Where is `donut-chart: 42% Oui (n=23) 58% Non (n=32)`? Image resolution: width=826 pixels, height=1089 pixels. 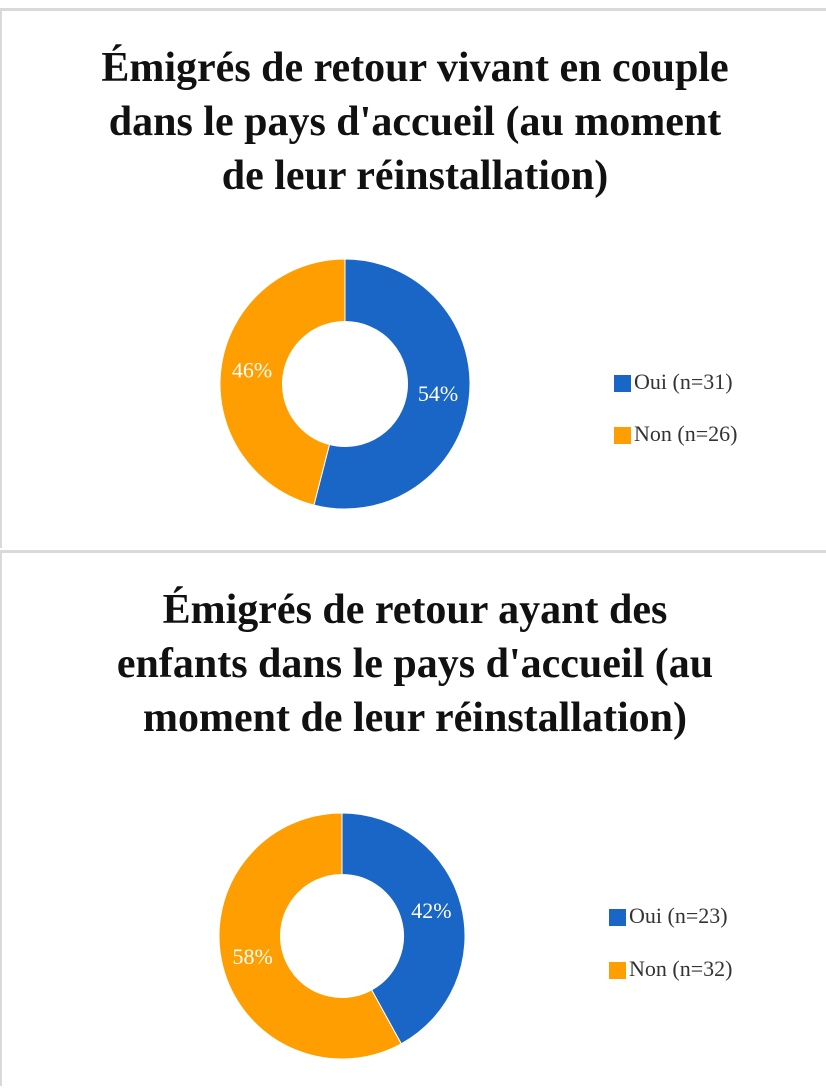 donut-chart: 42% Oui (n=23) 58% Non (n=32) is located at coordinates (475, 936).